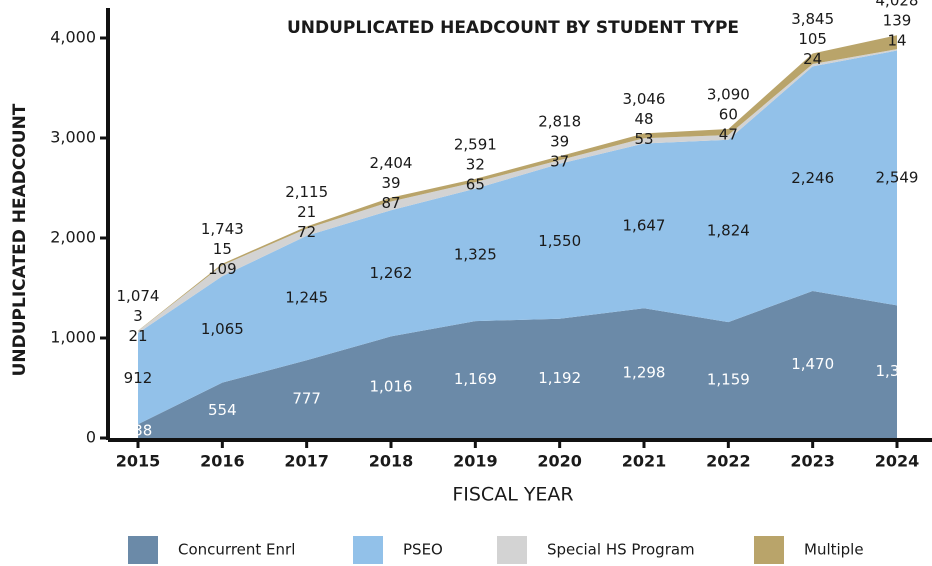 This screenshot has height=566, width=932. I want to click on x-tick-label: 2021, so click(644, 461).